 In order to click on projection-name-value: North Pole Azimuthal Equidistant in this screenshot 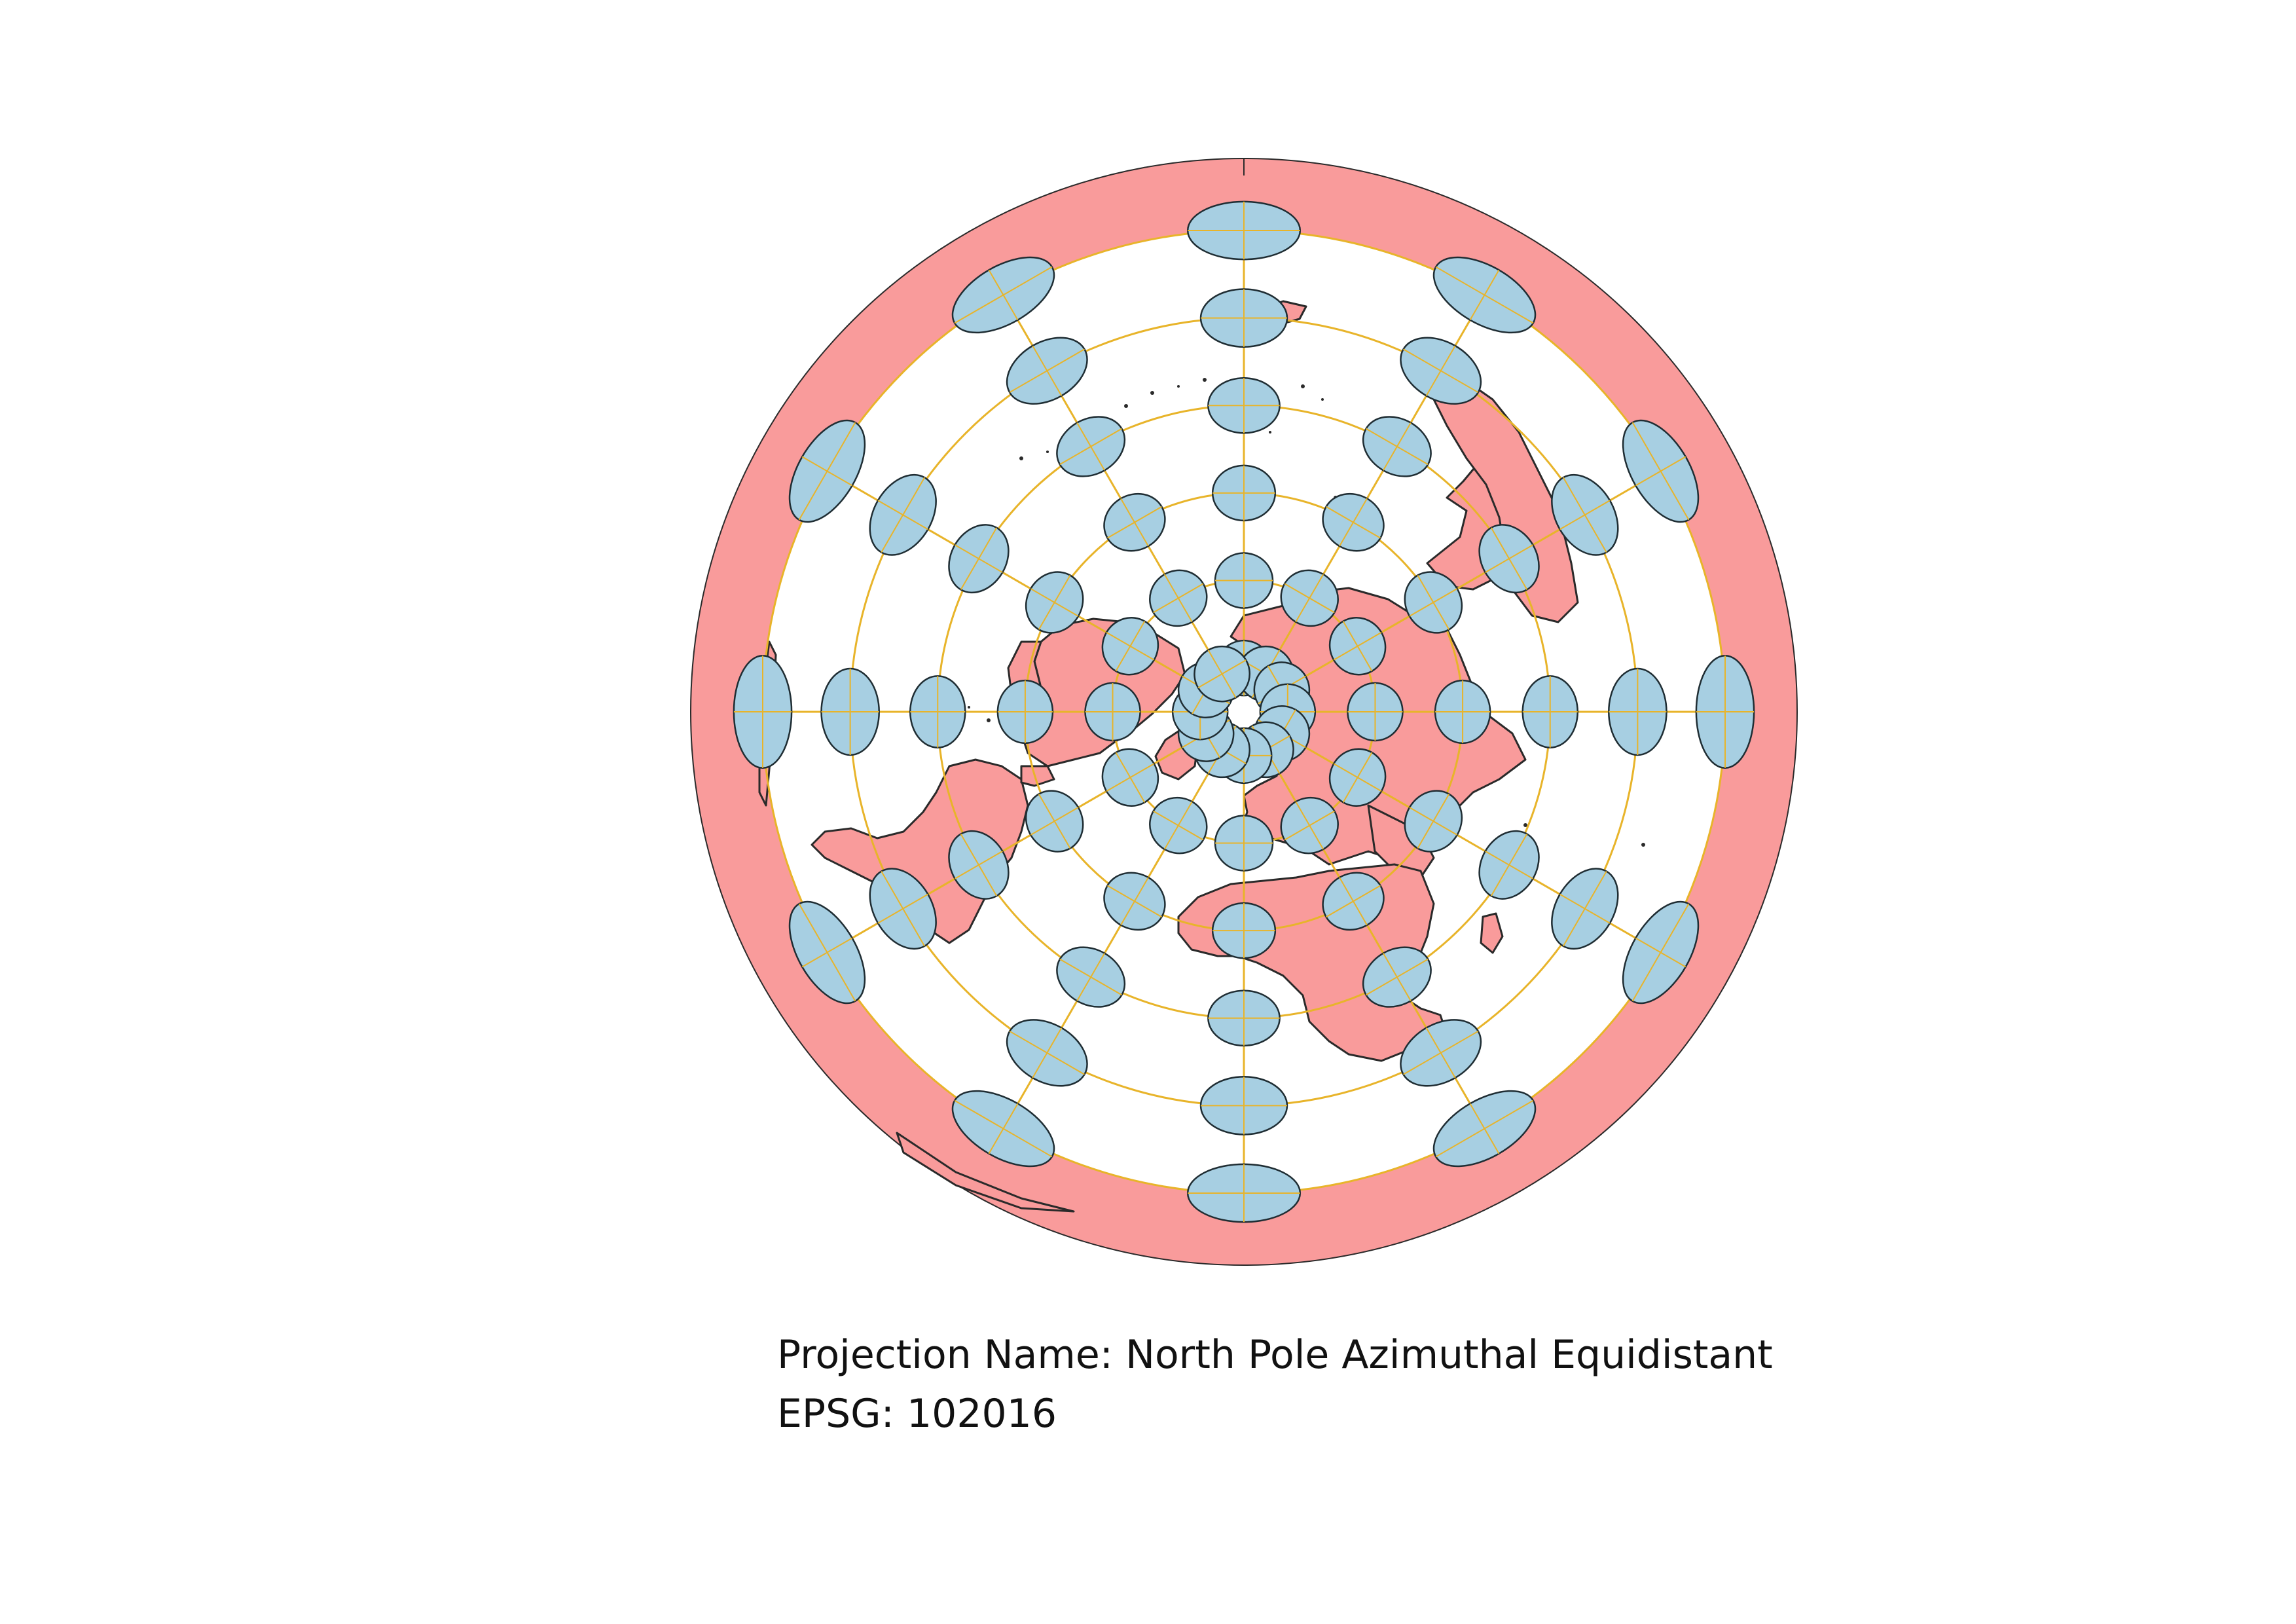, I will do `click(1449, 1355)`.